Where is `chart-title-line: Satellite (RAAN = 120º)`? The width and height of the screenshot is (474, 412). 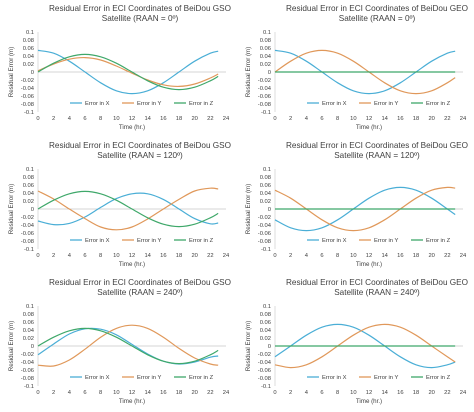 chart-title-line: Satellite (RAAN = 120º) is located at coordinates (377, 155).